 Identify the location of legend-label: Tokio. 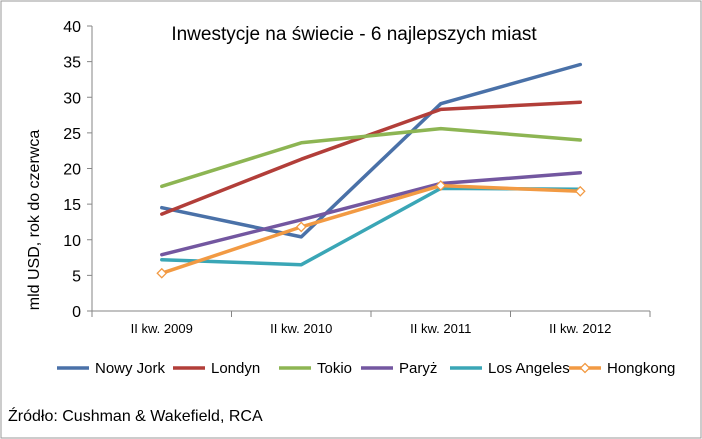
(334, 368).